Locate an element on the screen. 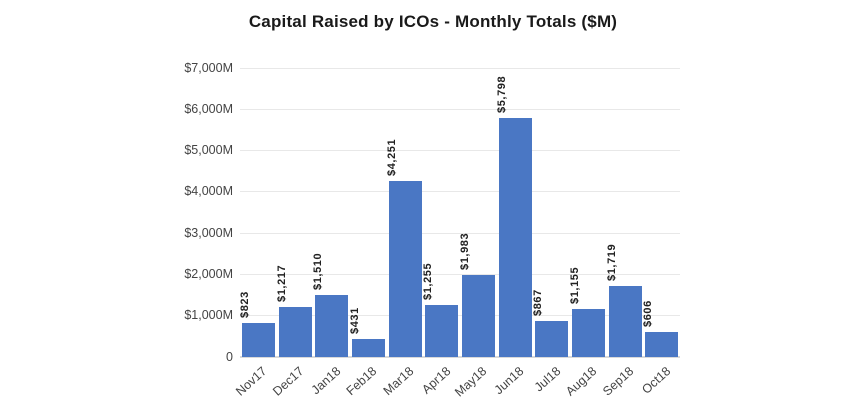  bar-feb18 is located at coordinates (368, 348).